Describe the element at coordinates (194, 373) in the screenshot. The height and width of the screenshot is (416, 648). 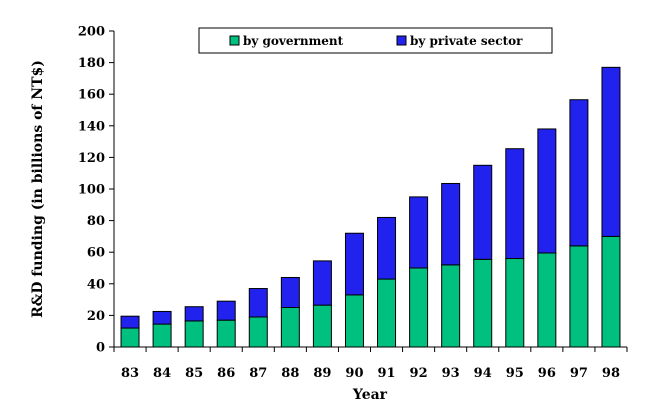
I see `x-tick-label: 85` at that location.